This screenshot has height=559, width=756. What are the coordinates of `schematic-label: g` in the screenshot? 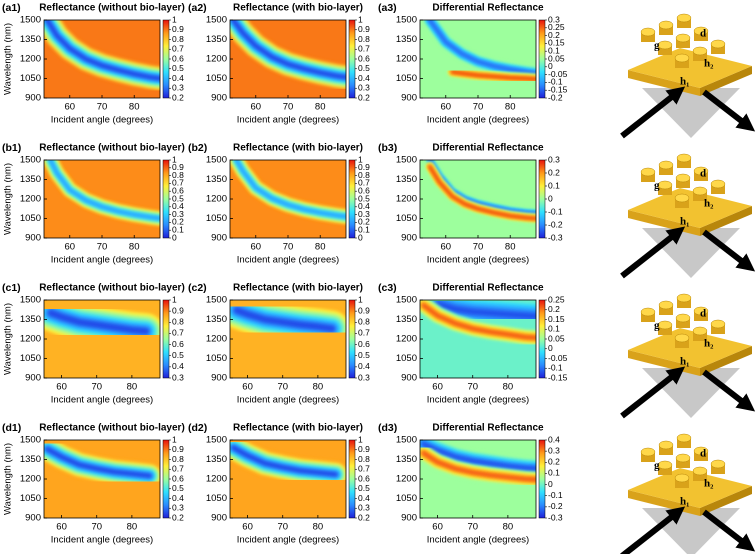 It's located at (657, 466).